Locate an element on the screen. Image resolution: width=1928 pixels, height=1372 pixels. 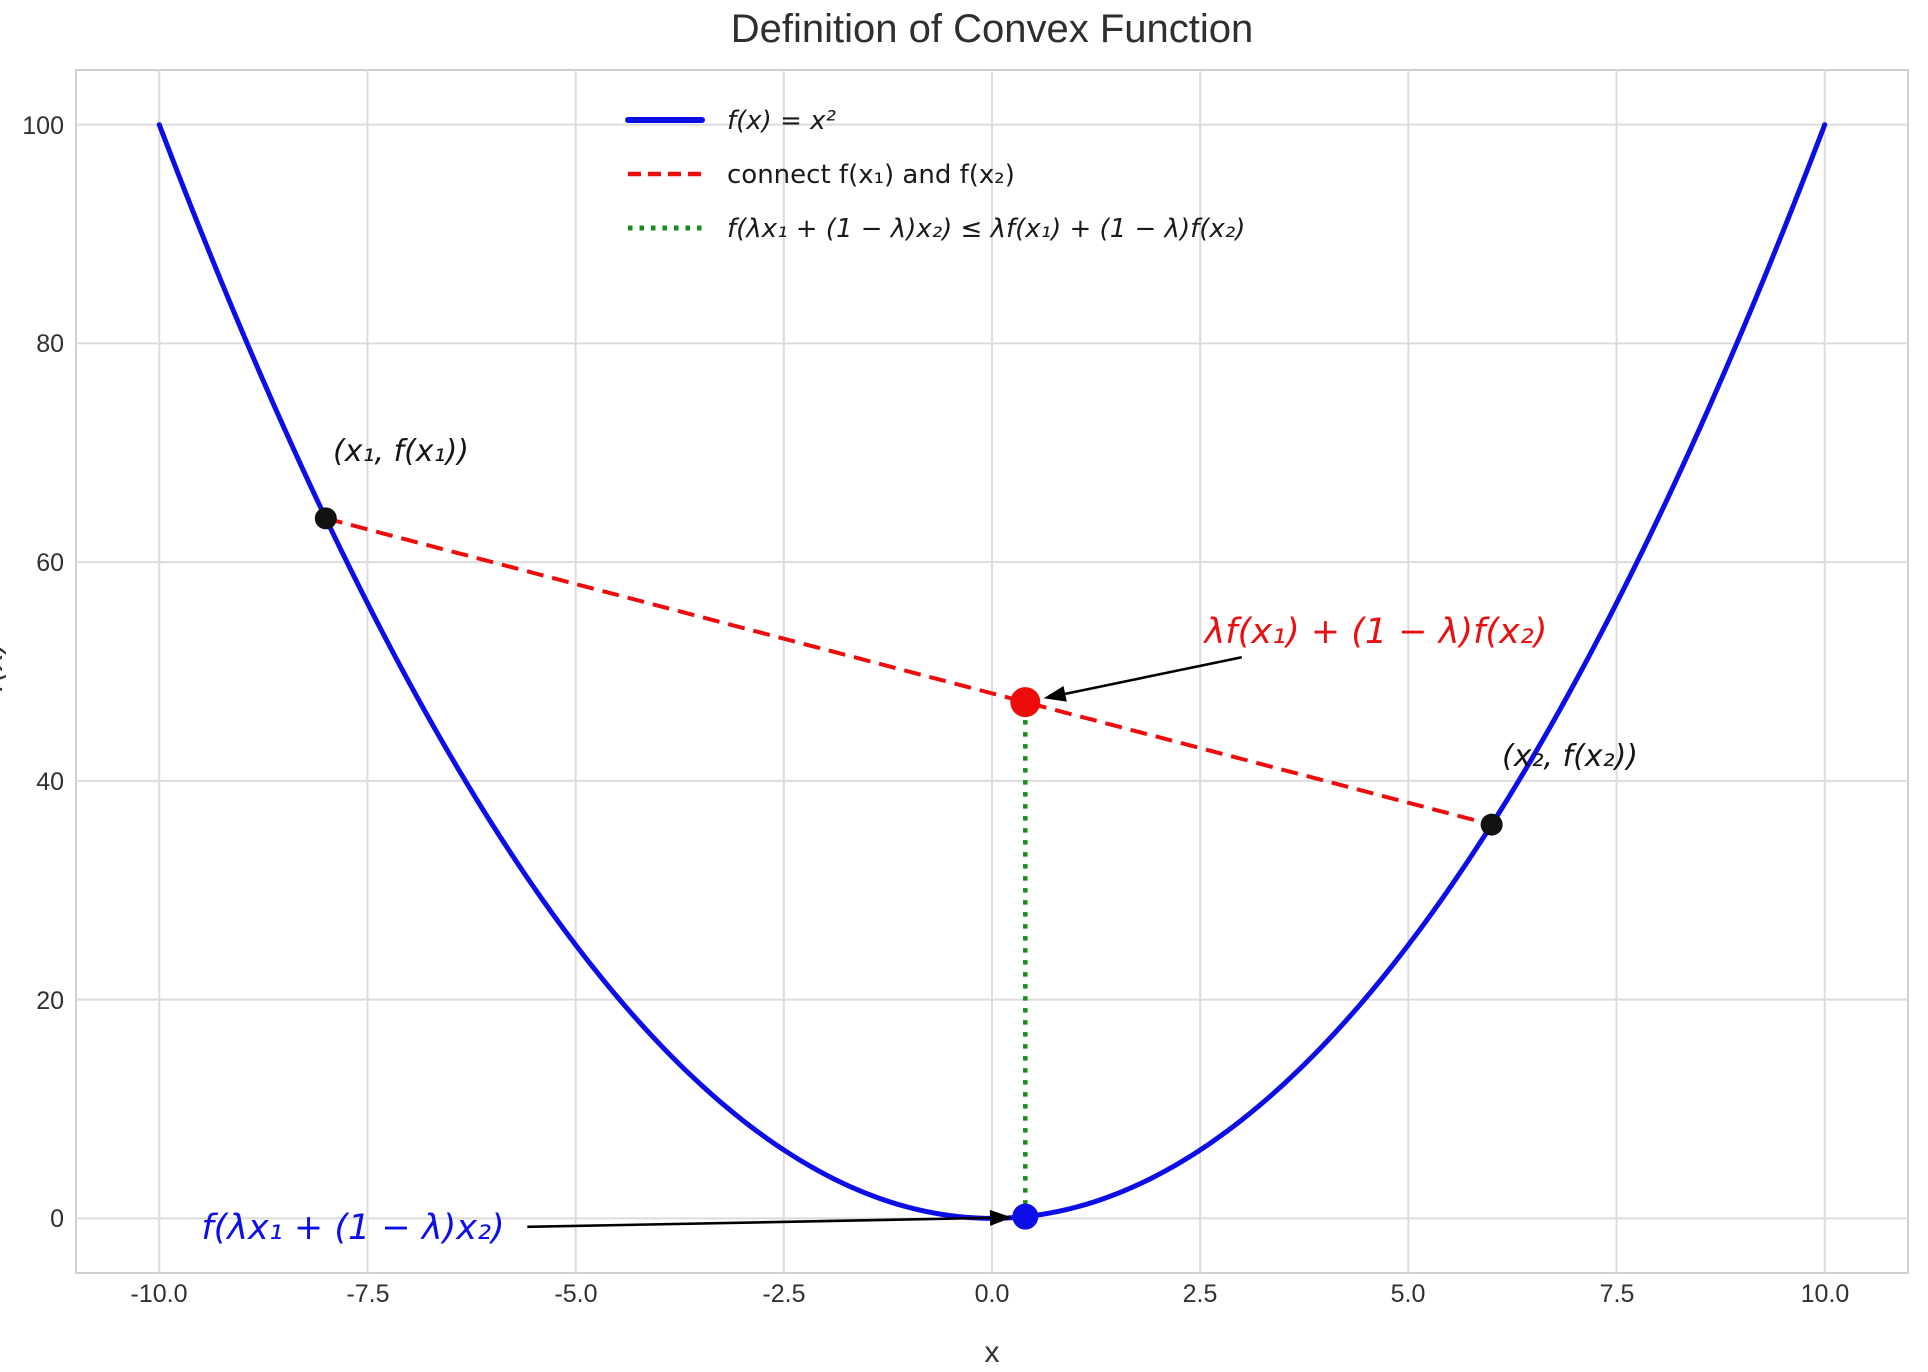
y-tick-labels: 0 20 40 60 80 100 is located at coordinates (43, 672).